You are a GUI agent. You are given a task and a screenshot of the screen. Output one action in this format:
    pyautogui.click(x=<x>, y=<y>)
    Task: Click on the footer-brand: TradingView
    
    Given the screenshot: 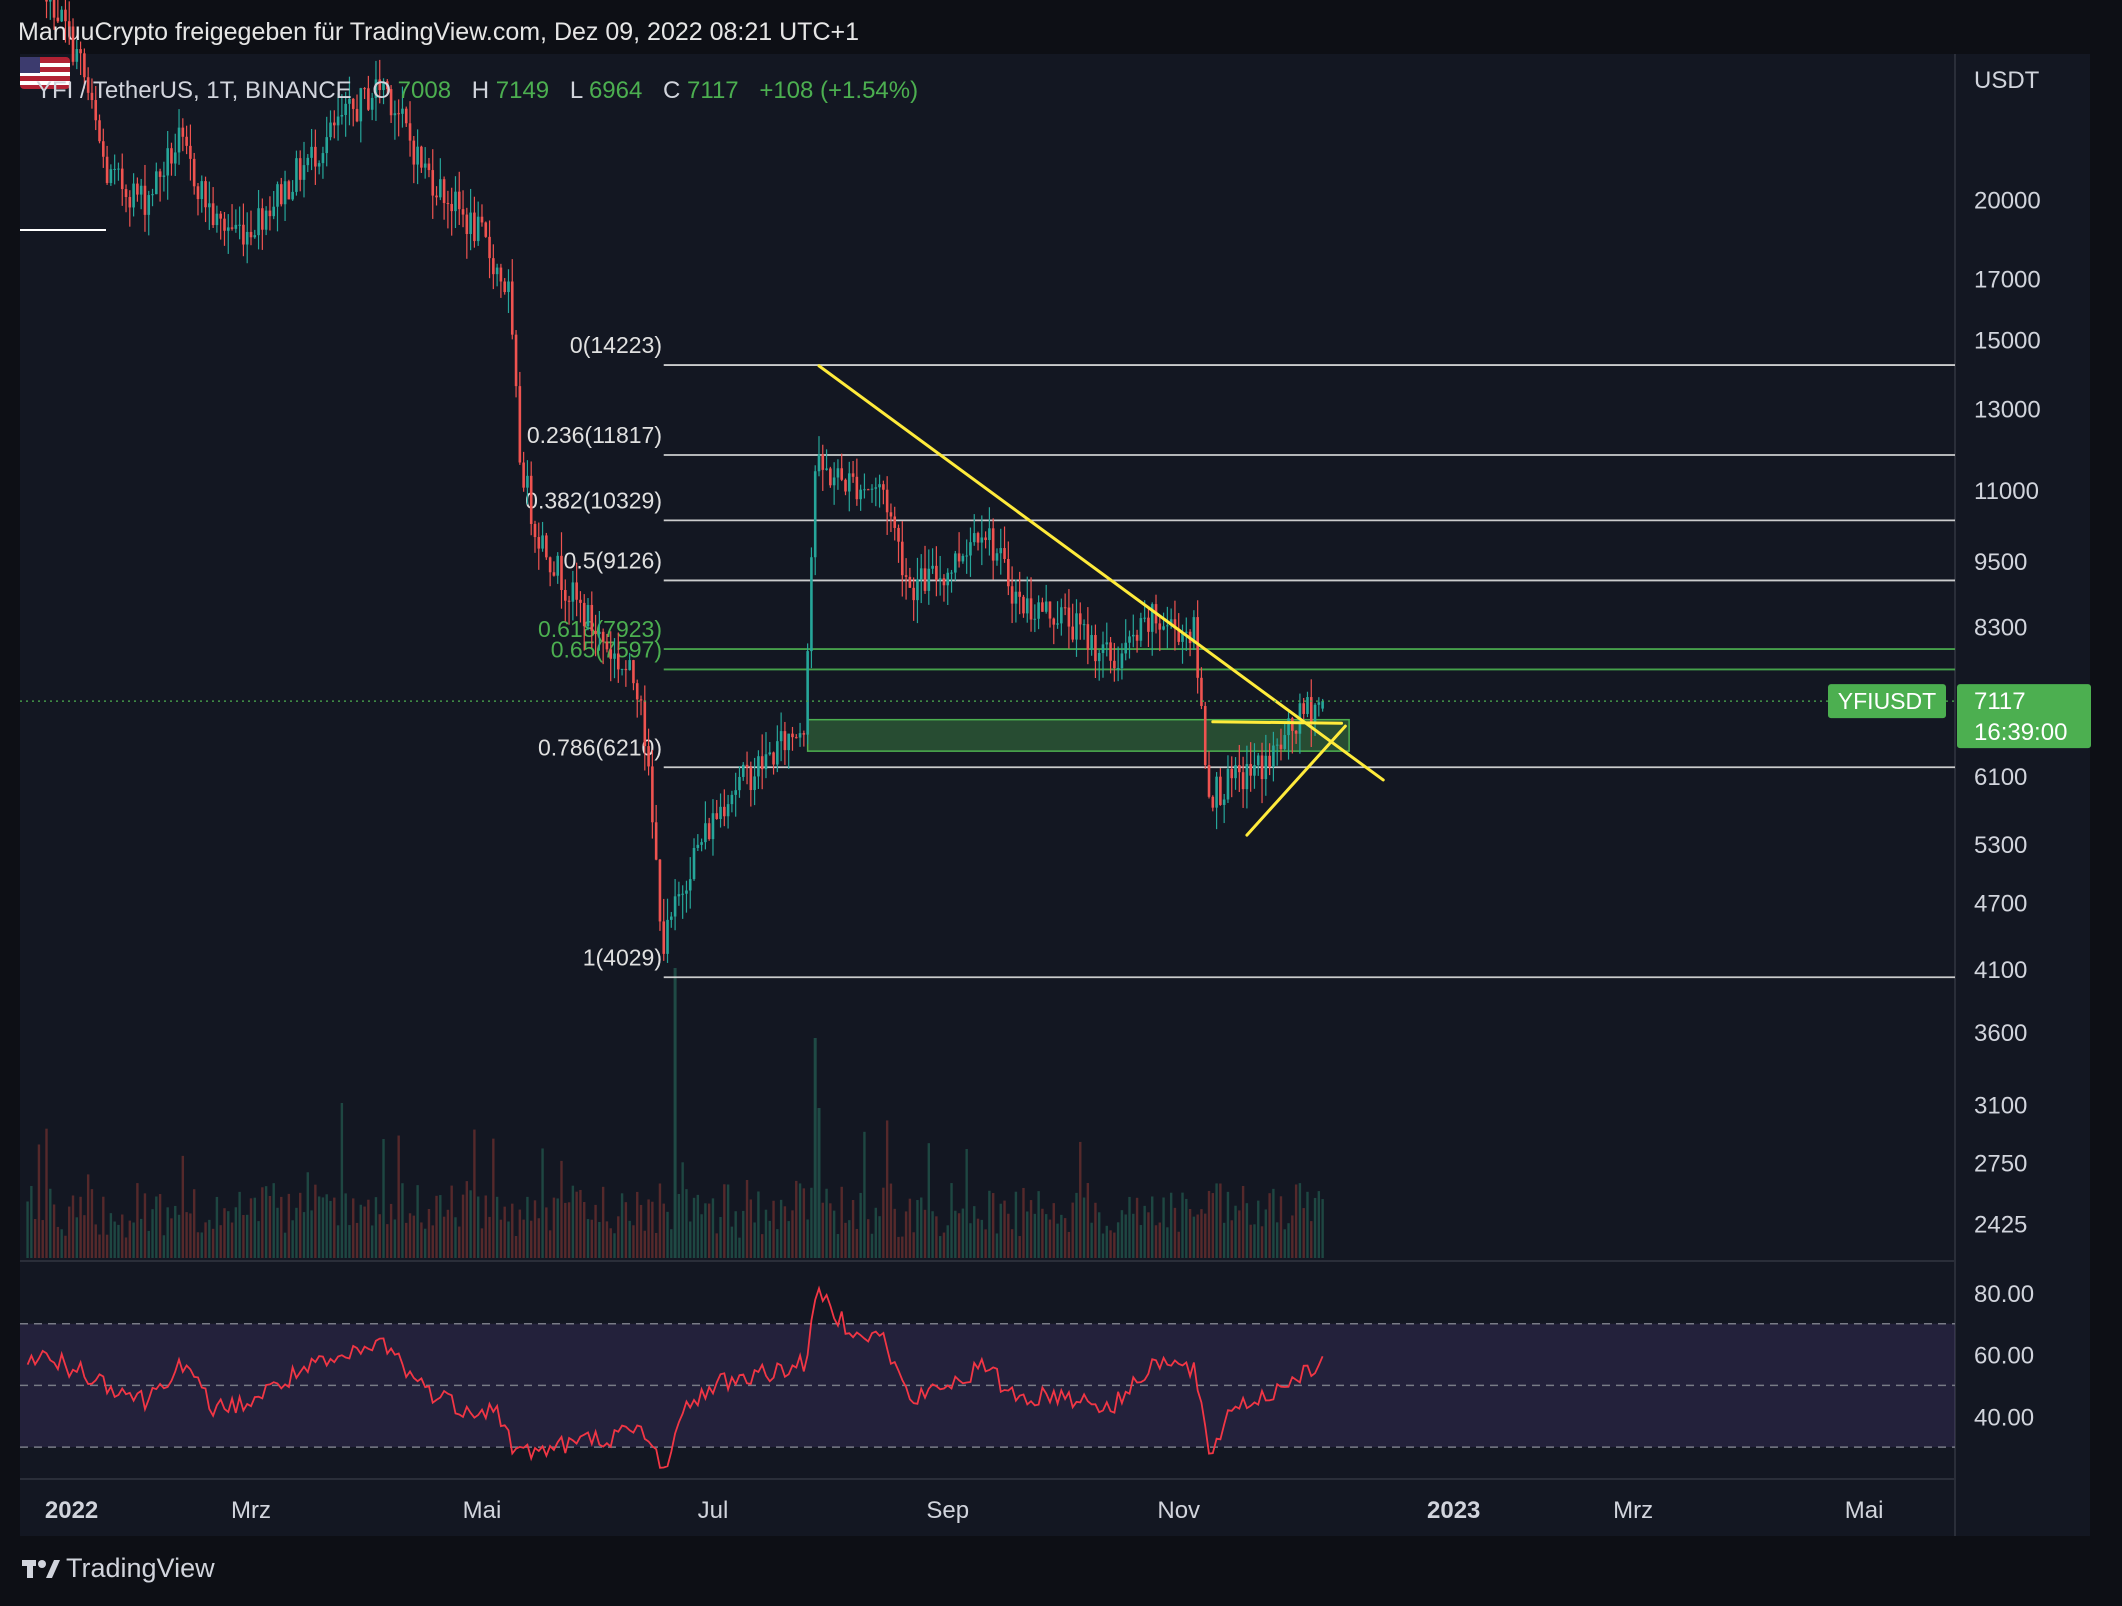 What is the action you would take?
    pyautogui.click(x=118, y=1568)
    